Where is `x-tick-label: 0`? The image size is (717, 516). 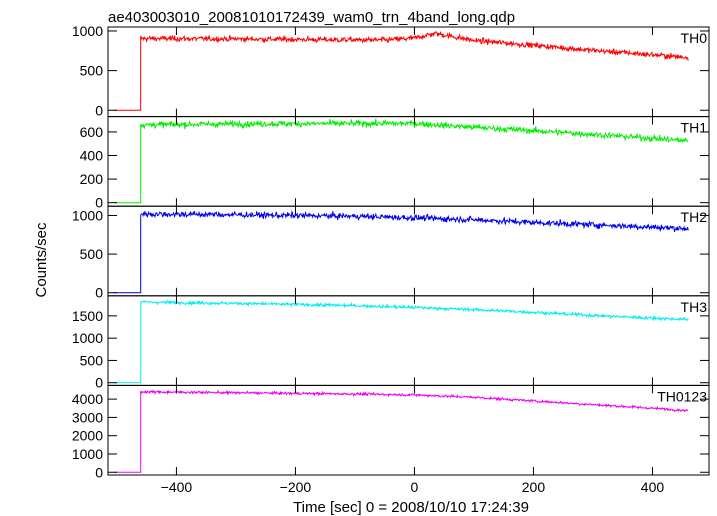
x-tick-label: 0 is located at coordinates (415, 487).